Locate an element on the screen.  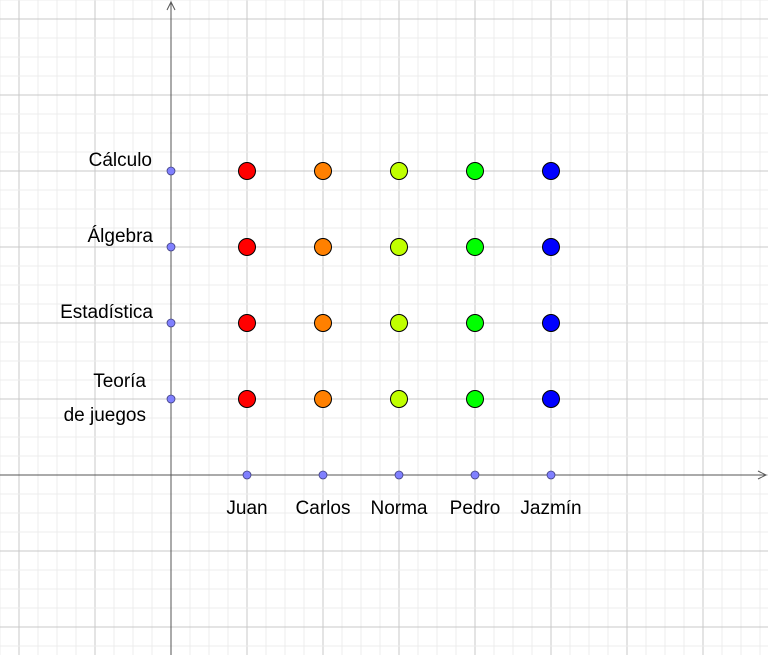
y-axis-marker-algebra is located at coordinates (171, 247).